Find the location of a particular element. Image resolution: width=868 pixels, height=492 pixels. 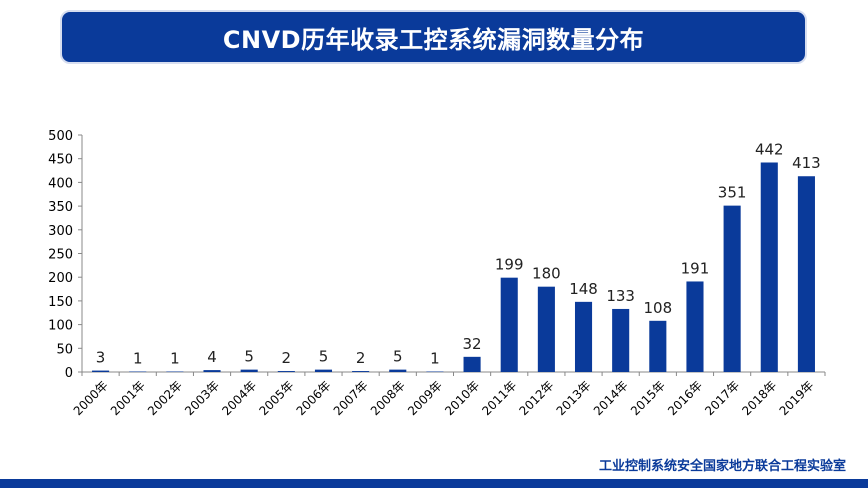

x-tick-label: 2010年 is located at coordinates (462, 398).